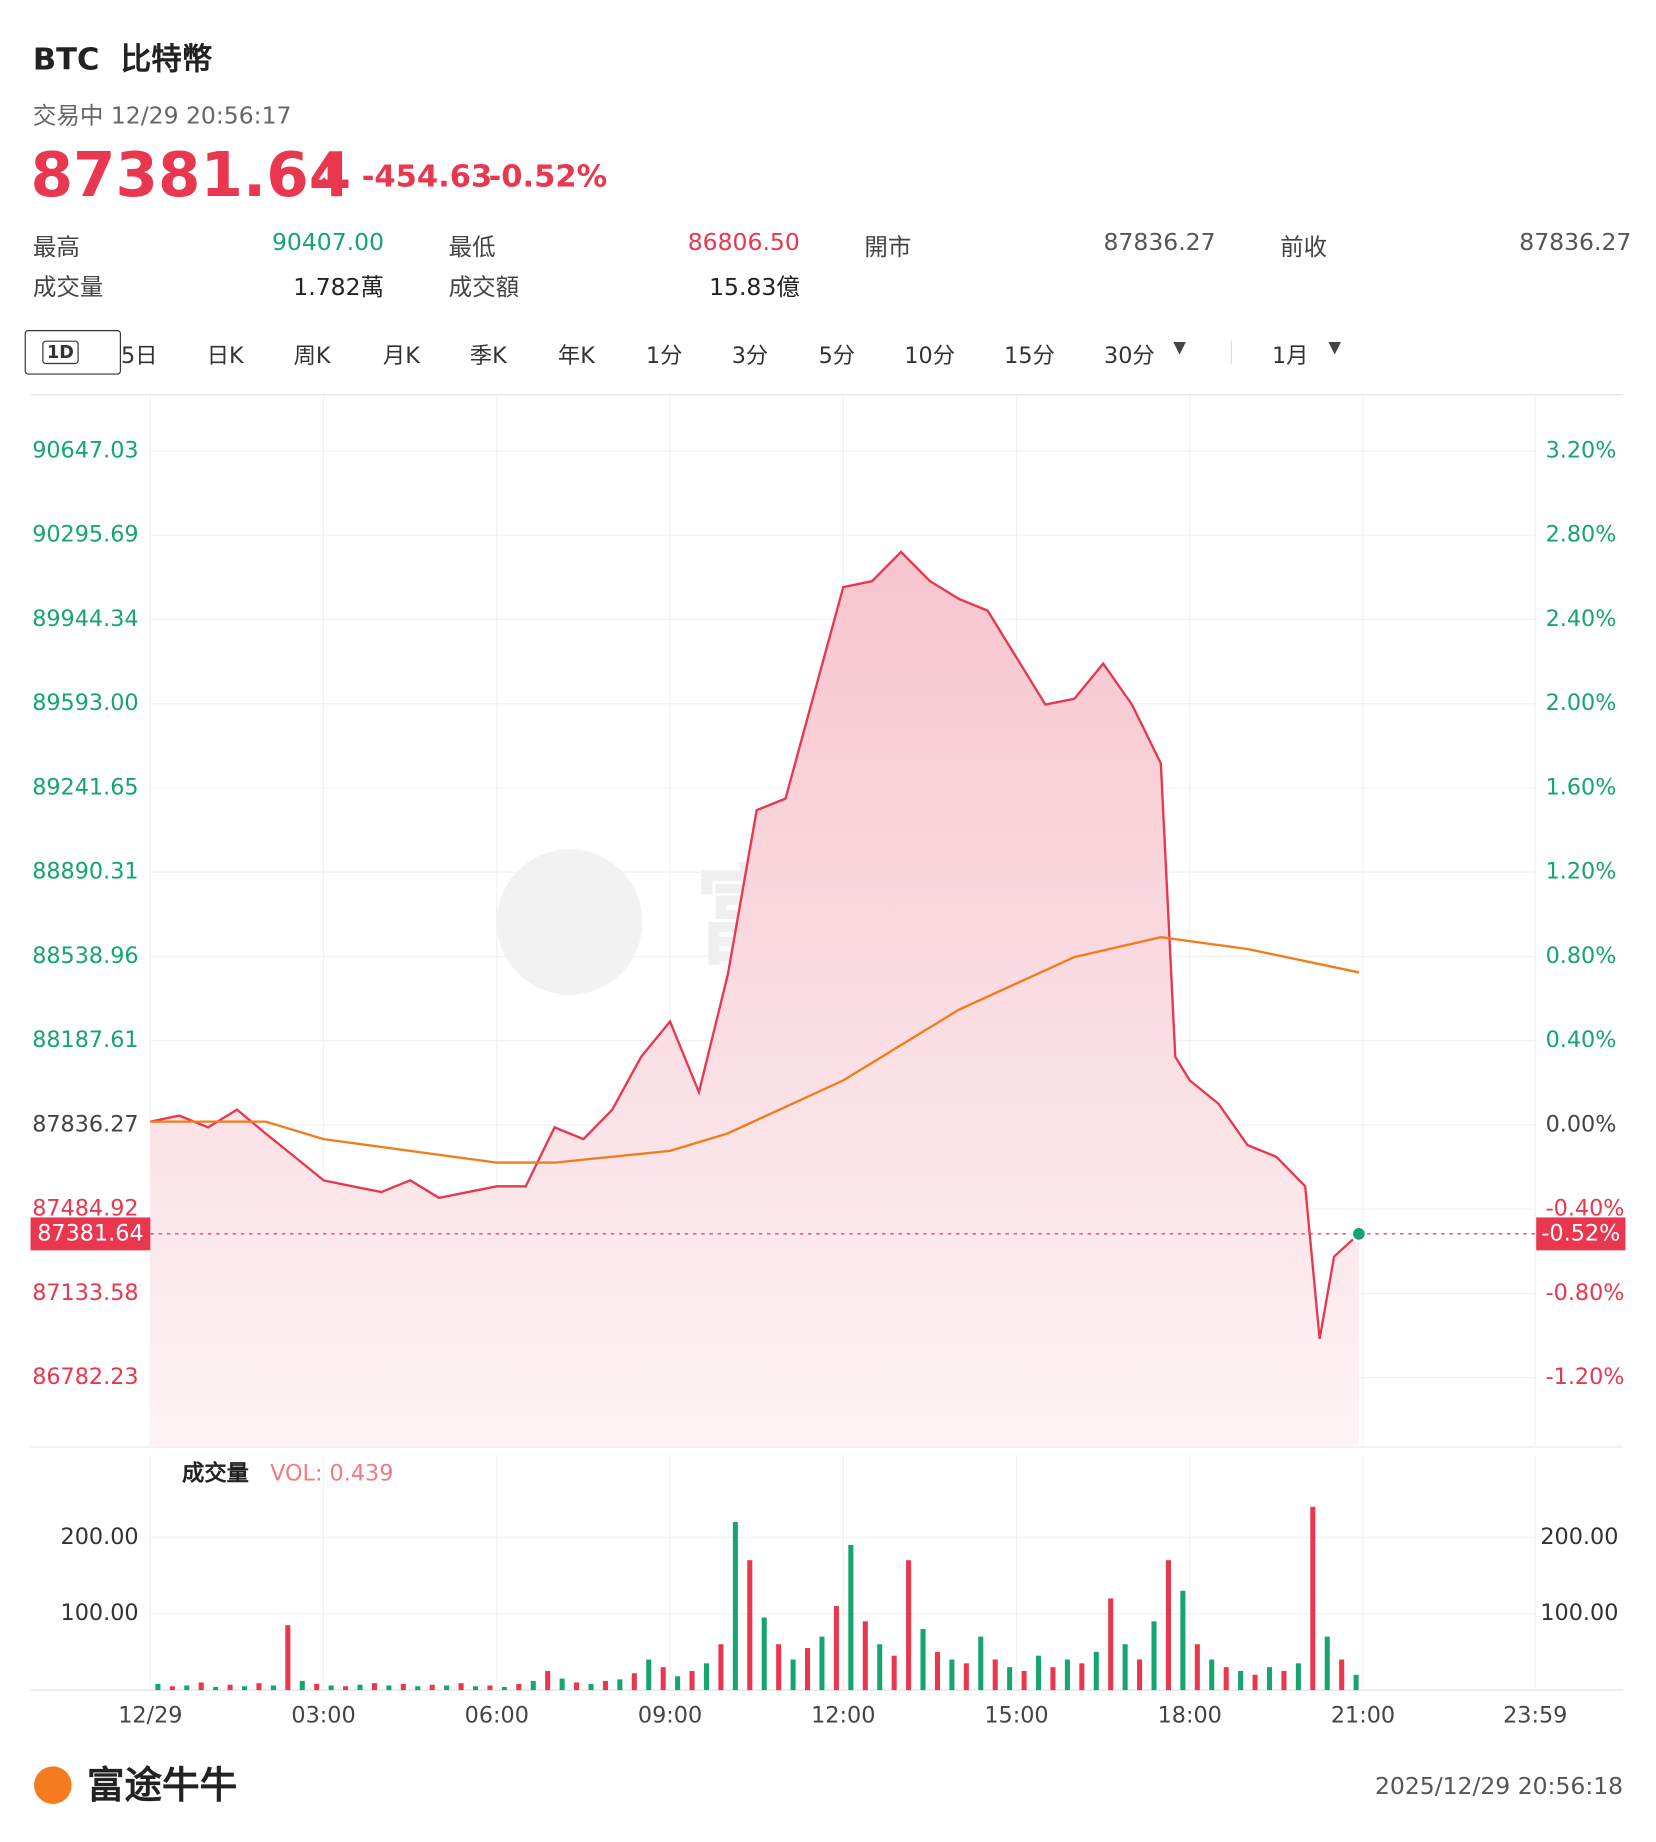 Image resolution: width=1656 pixels, height=1842 pixels. What do you see at coordinates (664, 355) in the screenshot?
I see `tab: 1分` at bounding box center [664, 355].